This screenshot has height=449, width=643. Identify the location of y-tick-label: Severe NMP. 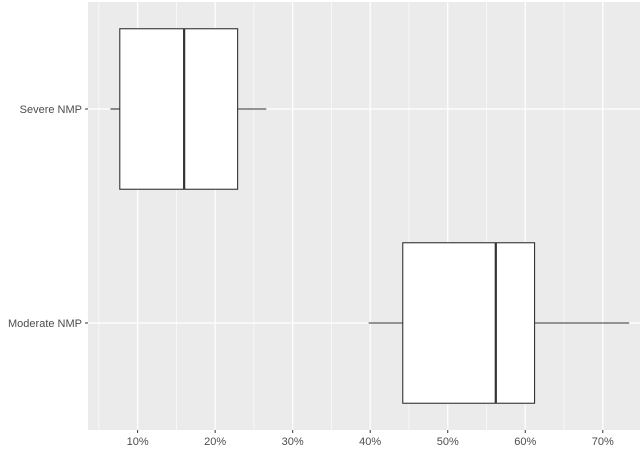
(51, 110).